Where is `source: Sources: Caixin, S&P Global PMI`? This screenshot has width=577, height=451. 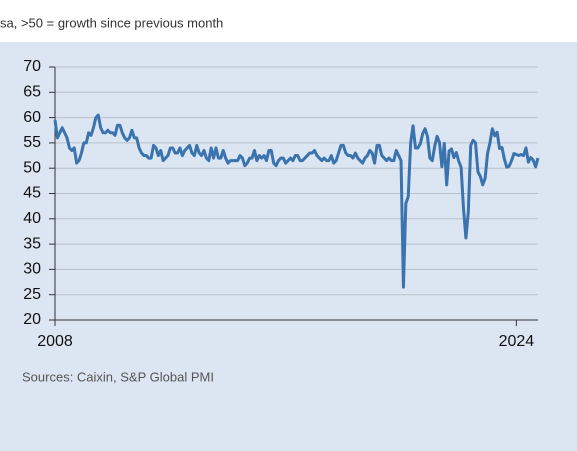 source: Sources: Caixin, S&P Global PMI is located at coordinates (118, 376).